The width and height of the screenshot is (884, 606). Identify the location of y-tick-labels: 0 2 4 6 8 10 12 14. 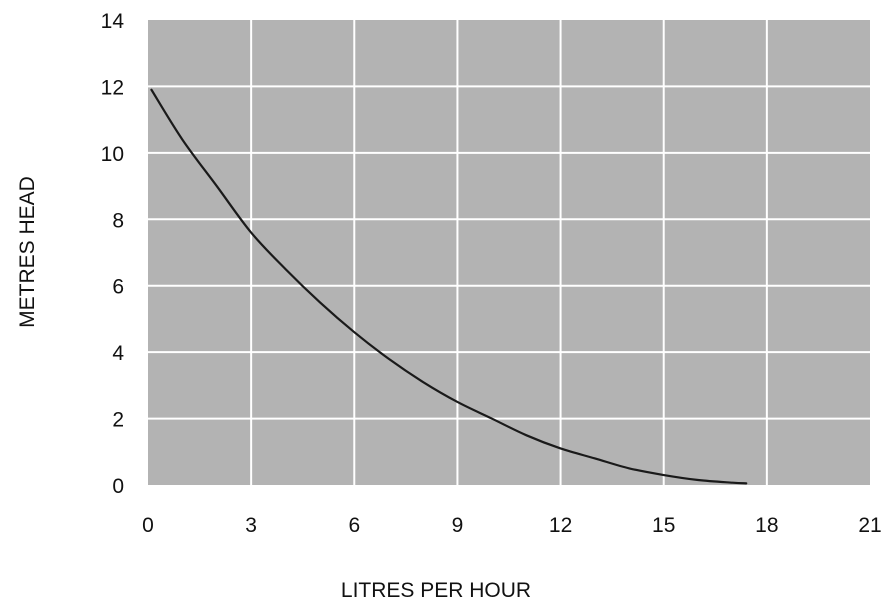
(113, 254).